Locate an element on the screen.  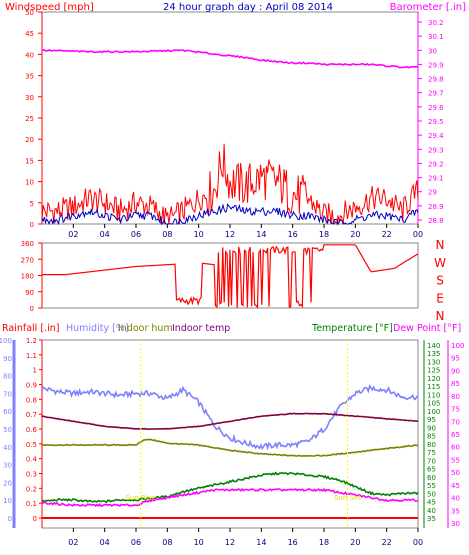
barometer-tick-label: 29.6 is located at coordinates (436, 108).